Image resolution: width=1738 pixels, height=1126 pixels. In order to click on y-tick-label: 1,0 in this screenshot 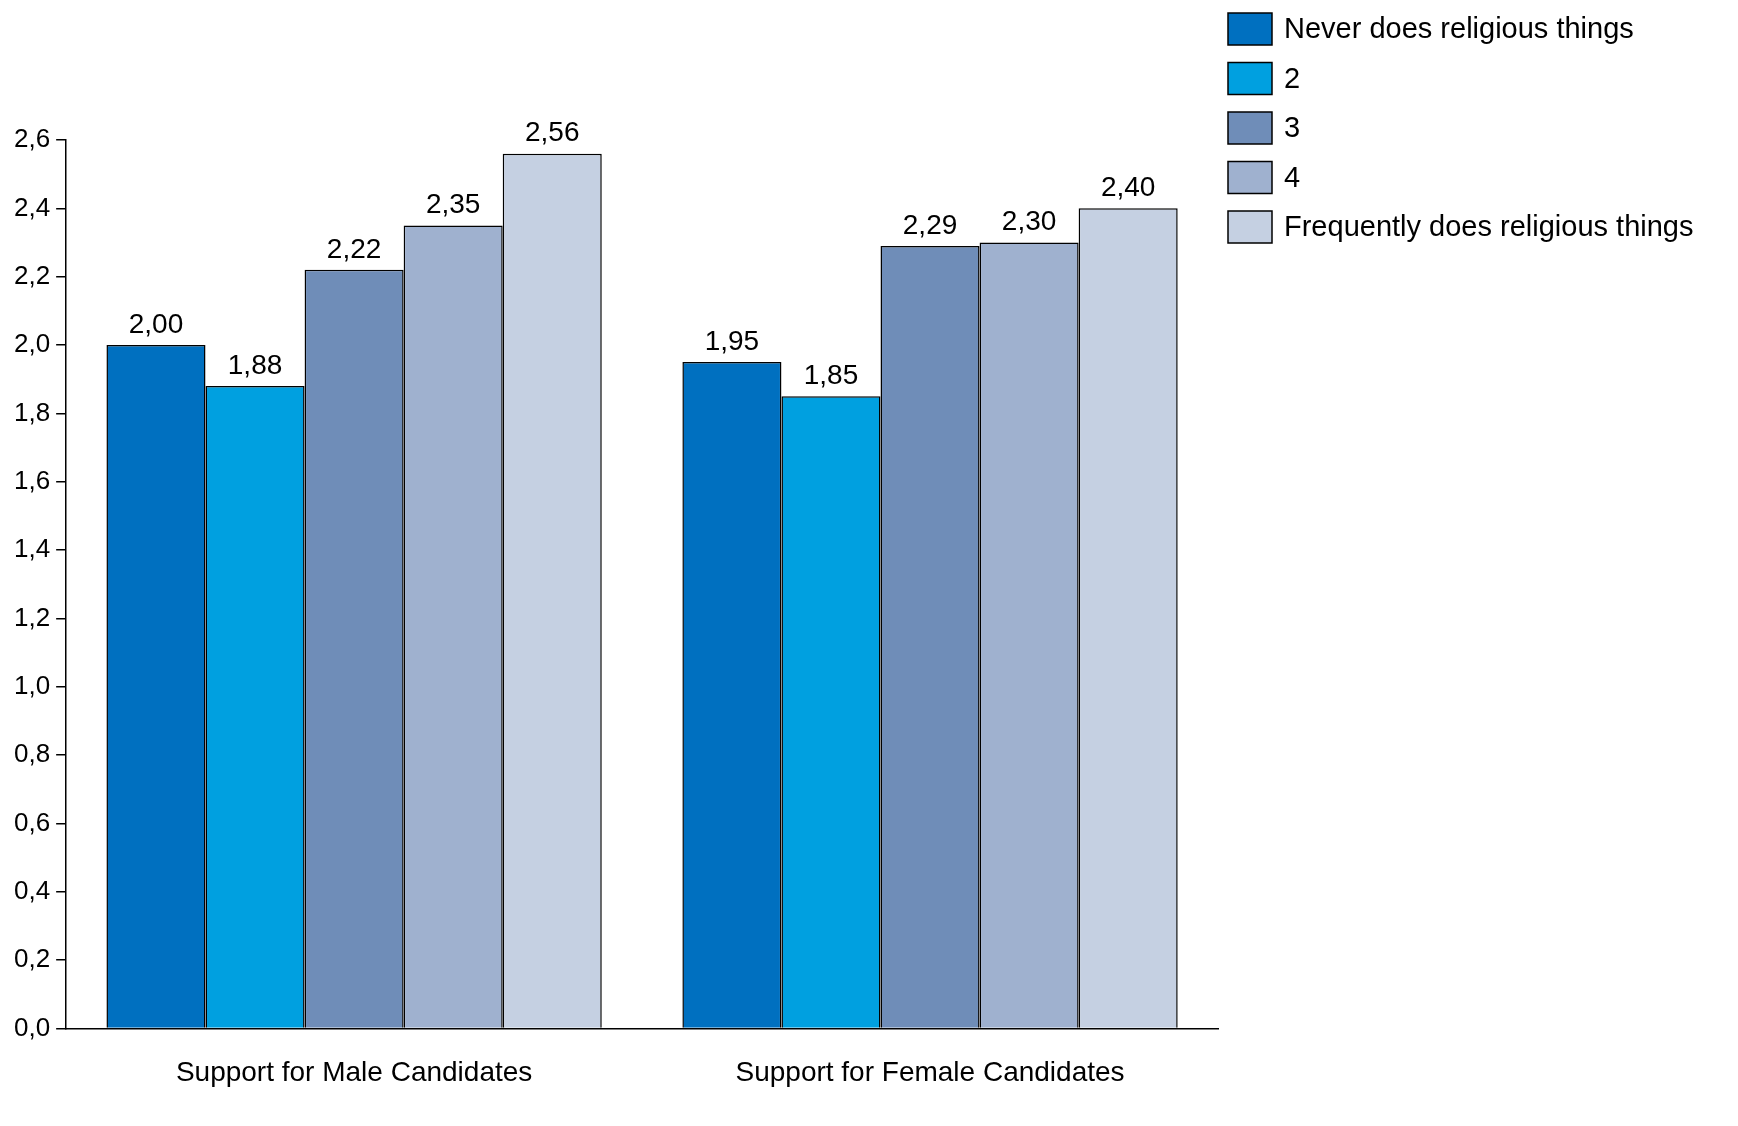, I will do `click(32, 684)`.